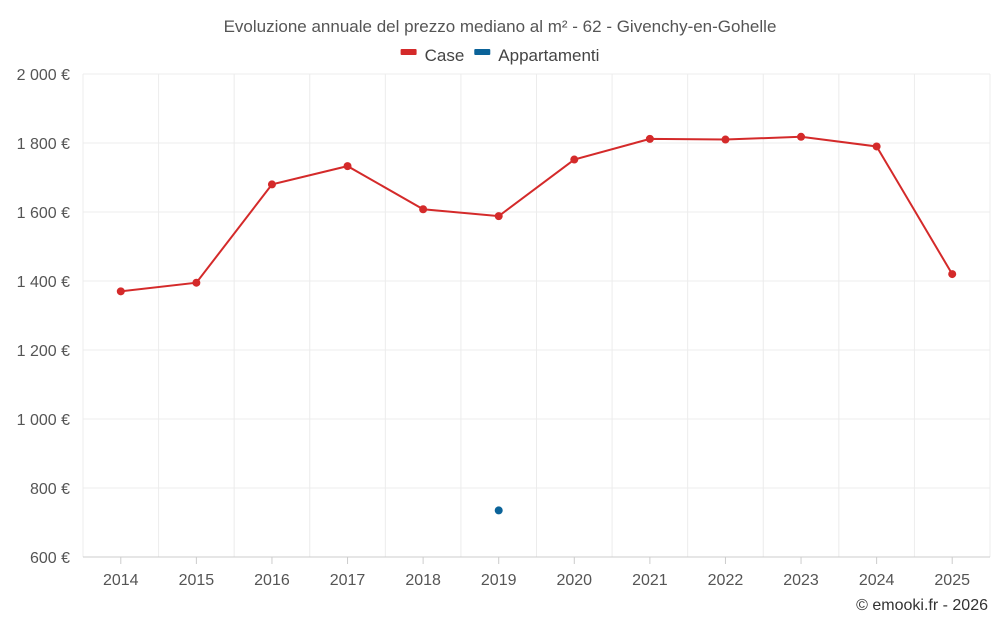  What do you see at coordinates (197, 580) in the screenshot?
I see `x-tick-label: 2015` at bounding box center [197, 580].